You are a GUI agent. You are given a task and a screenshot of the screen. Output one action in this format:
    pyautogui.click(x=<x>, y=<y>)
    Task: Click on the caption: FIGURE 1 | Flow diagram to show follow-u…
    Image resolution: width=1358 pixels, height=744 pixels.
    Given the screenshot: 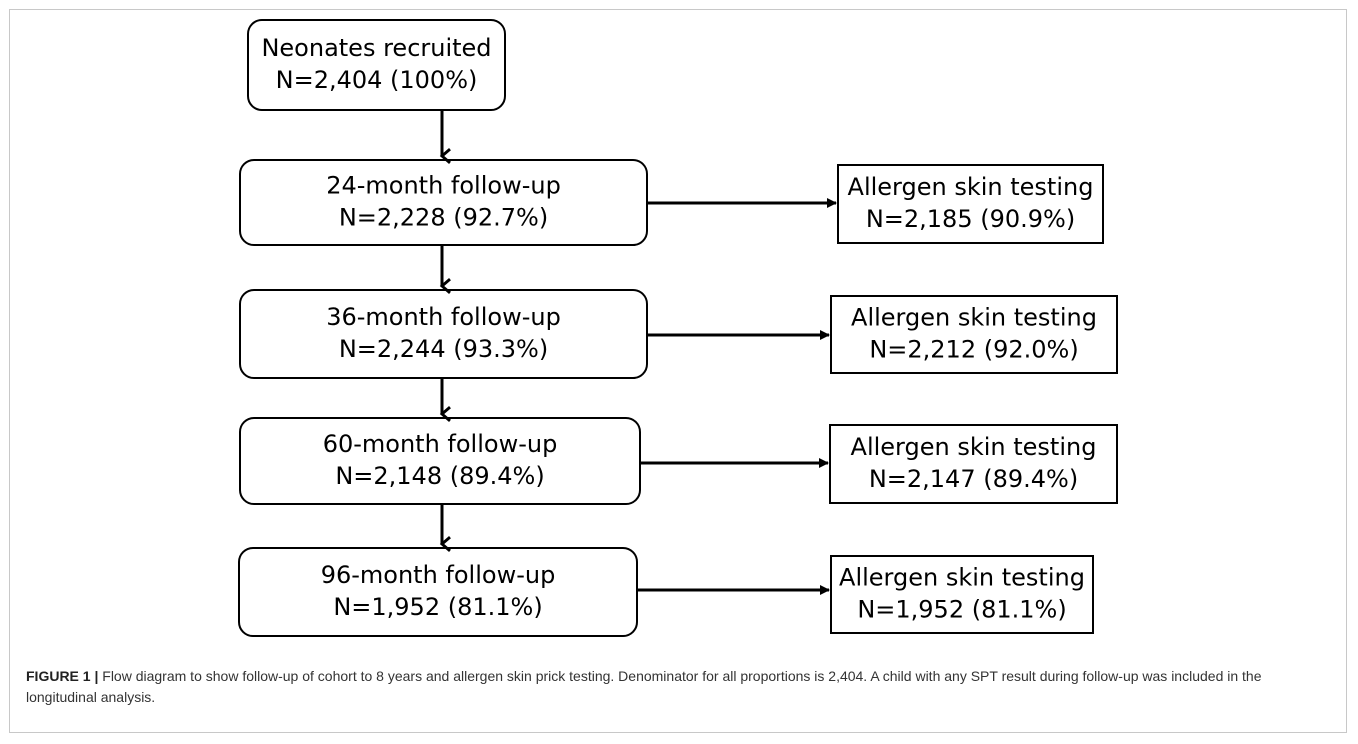 What is the action you would take?
    pyautogui.click(x=676, y=687)
    